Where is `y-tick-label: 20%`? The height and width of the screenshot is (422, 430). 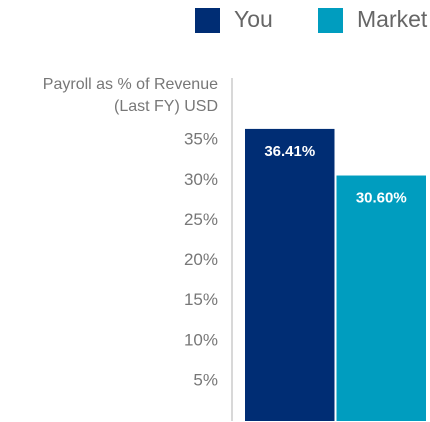 y-tick-label: 20% is located at coordinates (201, 259).